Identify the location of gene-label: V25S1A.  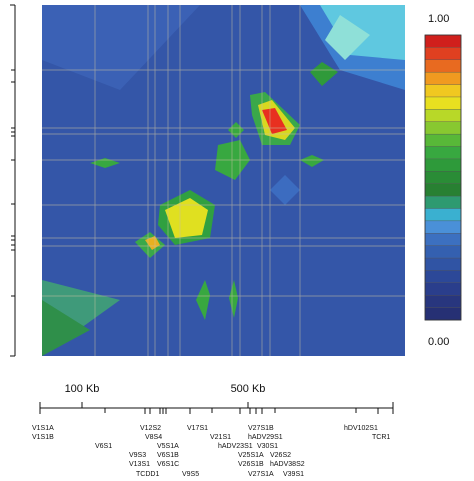
(251, 455).